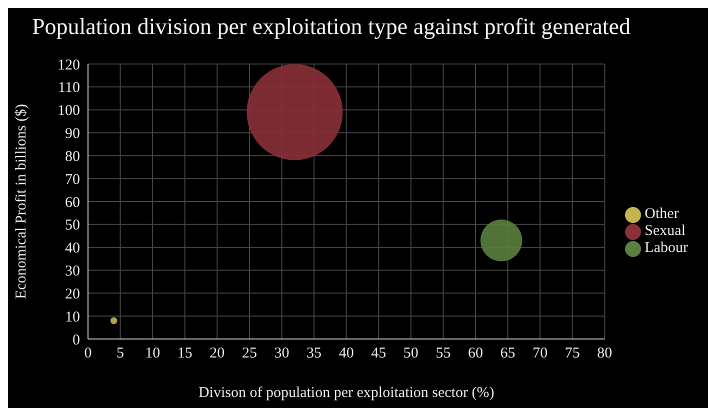 The height and width of the screenshot is (413, 710). What do you see at coordinates (72, 317) in the screenshot?
I see `y-tick-label: 10` at bounding box center [72, 317].